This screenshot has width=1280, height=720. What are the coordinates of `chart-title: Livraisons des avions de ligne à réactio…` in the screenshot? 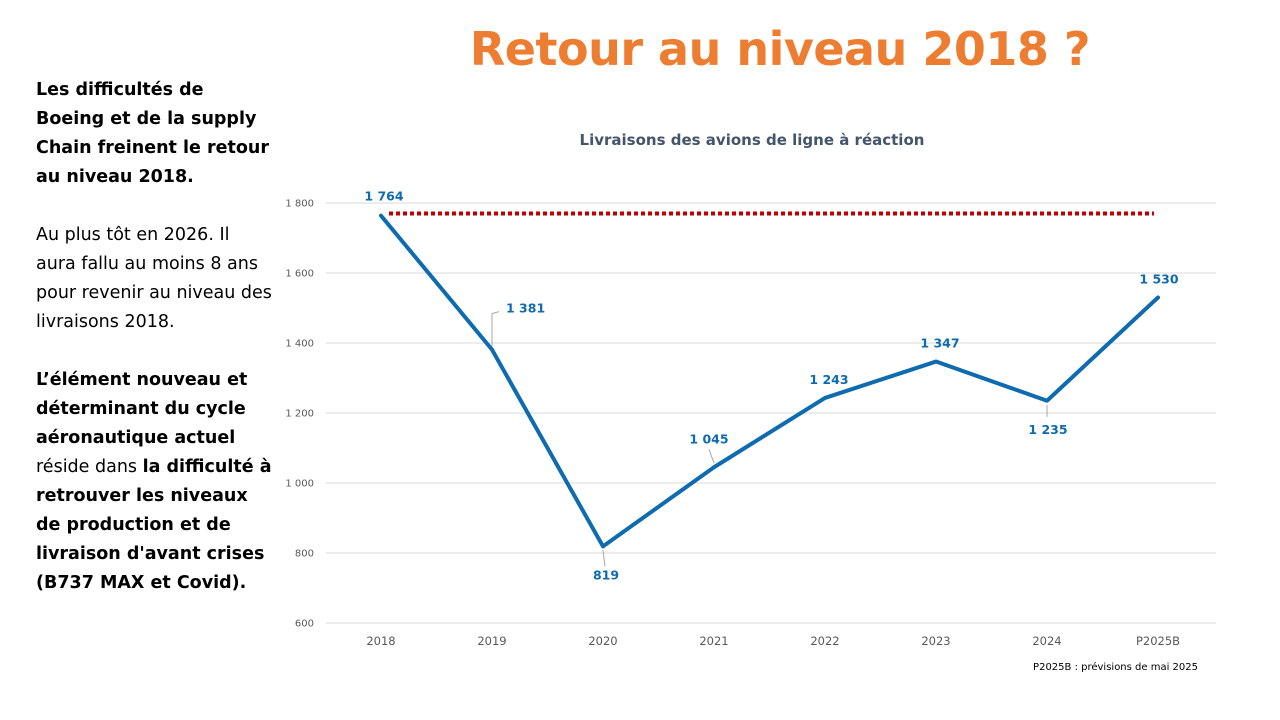 It's located at (752, 140).